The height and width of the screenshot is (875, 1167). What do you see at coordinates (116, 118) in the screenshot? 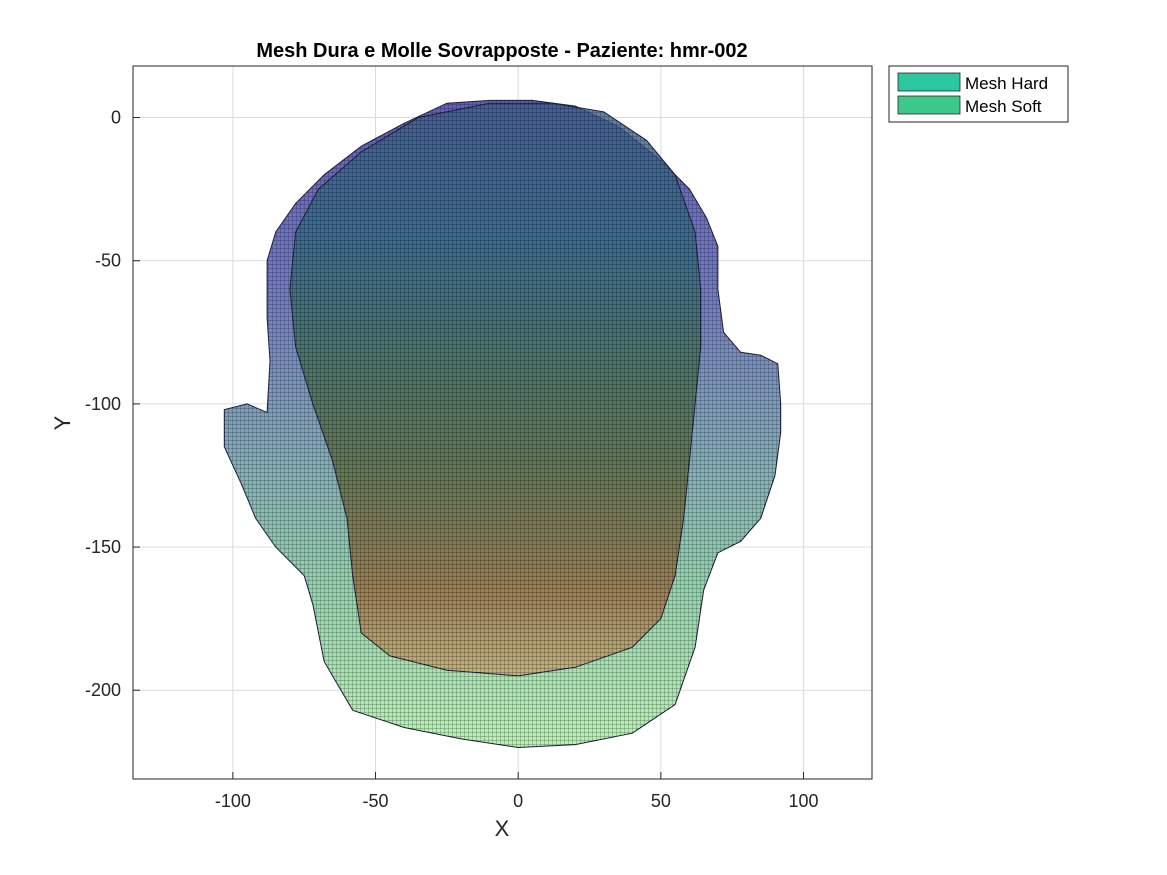
I see `y-tick-label: 0` at bounding box center [116, 118].